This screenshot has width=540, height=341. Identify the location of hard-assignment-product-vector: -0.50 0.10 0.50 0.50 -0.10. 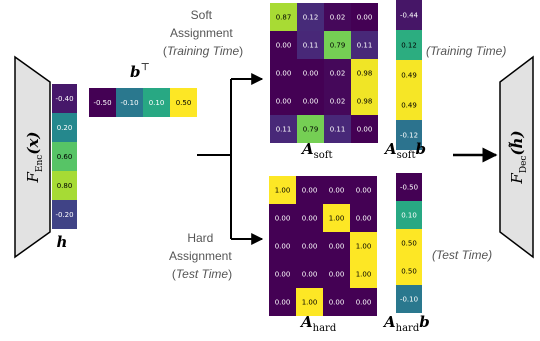
(409, 243).